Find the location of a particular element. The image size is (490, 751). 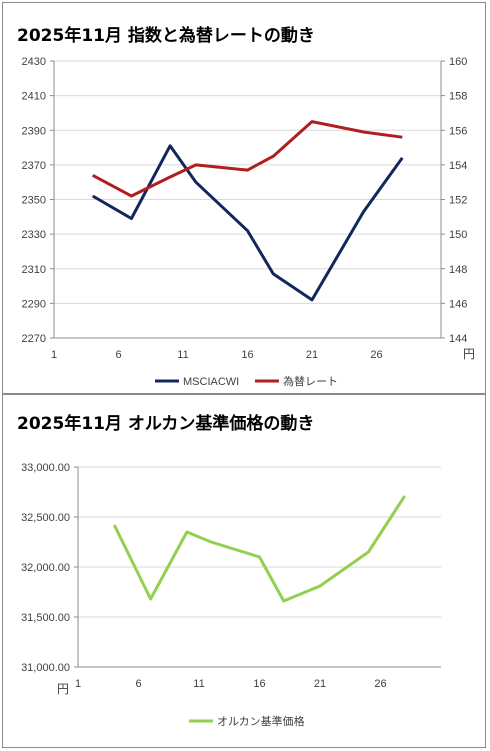

y-tick-label: 2330 is located at coordinates (34, 235).